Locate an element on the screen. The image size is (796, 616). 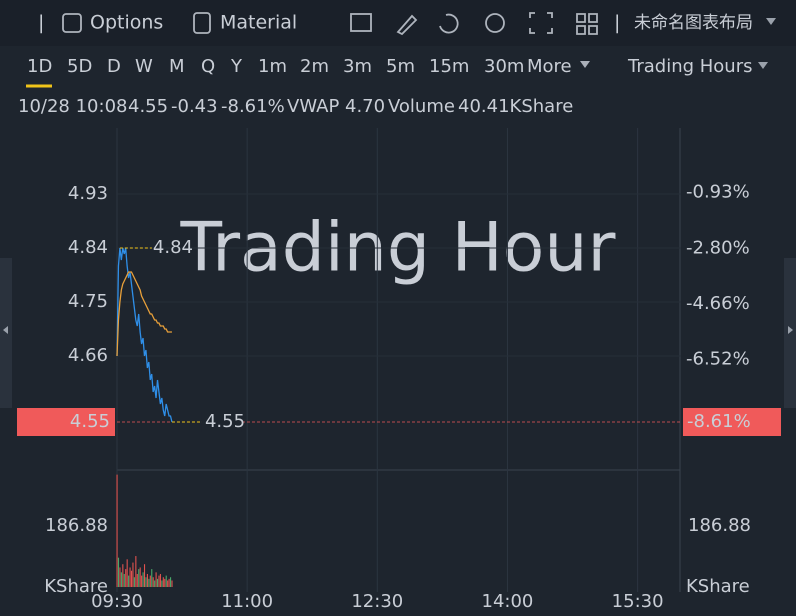
volume-value: 40.41KShare is located at coordinates (515, 106).